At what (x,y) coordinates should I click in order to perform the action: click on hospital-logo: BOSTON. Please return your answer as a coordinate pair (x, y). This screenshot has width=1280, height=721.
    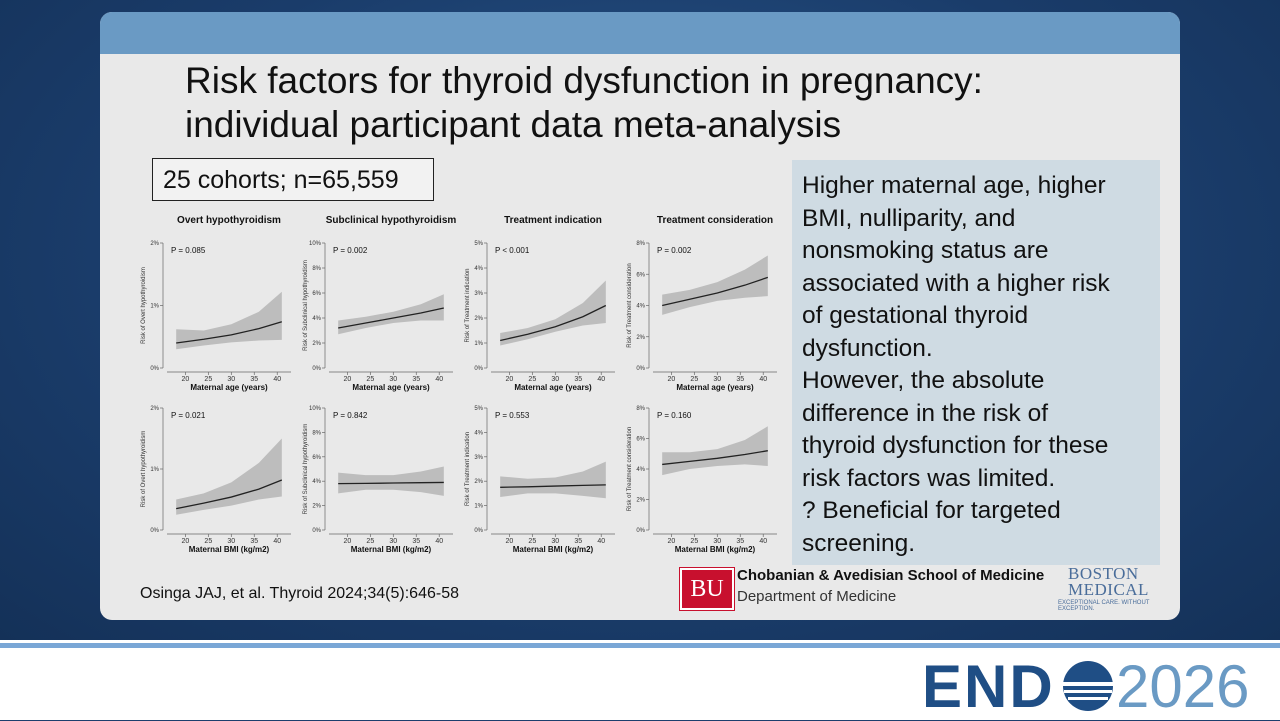
    Looking at the image, I should click on (1103, 573).